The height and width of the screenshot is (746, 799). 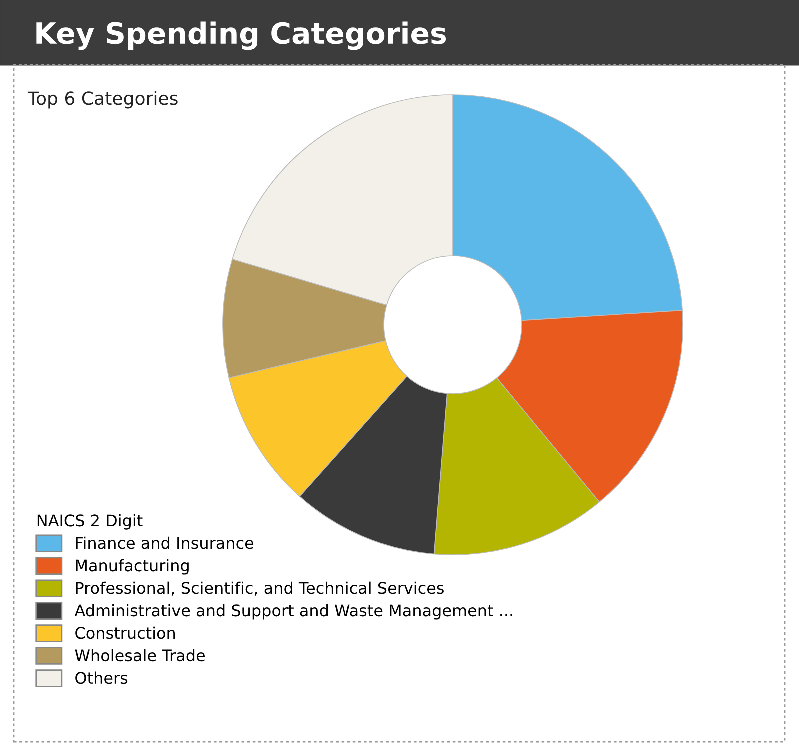 What do you see at coordinates (140, 655) in the screenshot?
I see `legend-label: Wholesale Trade` at bounding box center [140, 655].